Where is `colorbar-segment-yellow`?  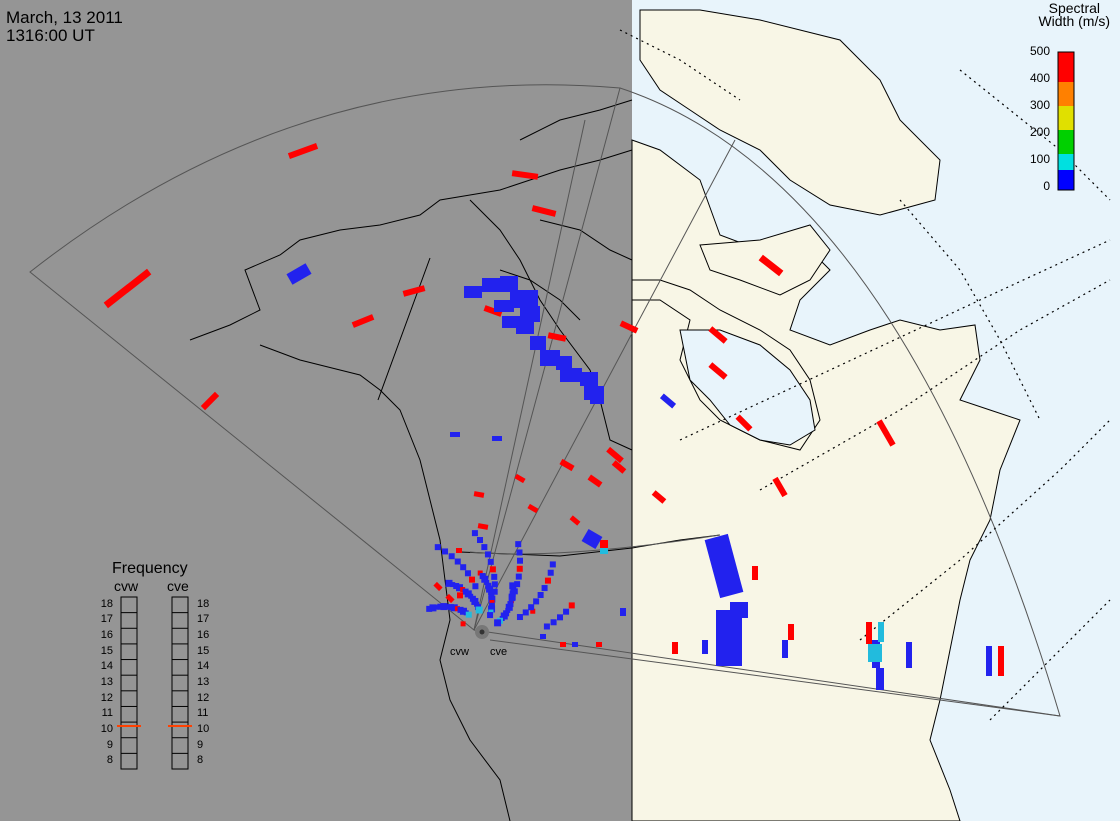 colorbar-segment-yellow is located at coordinates (1066, 118).